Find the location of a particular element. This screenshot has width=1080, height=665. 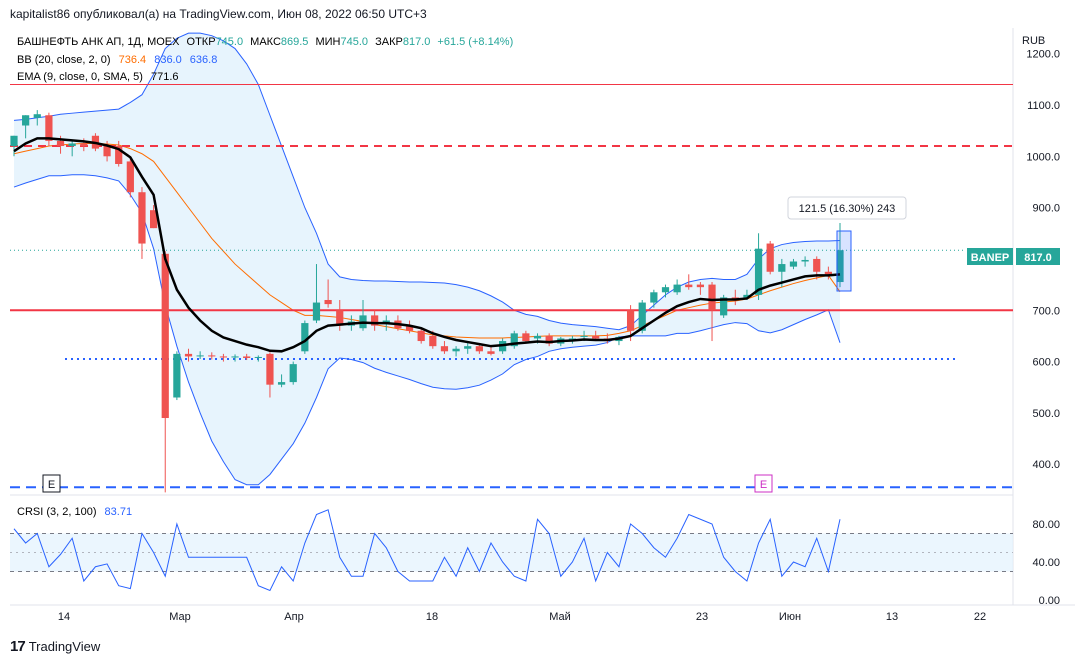

price-tick: 1000.0 is located at coordinates (1043, 157).